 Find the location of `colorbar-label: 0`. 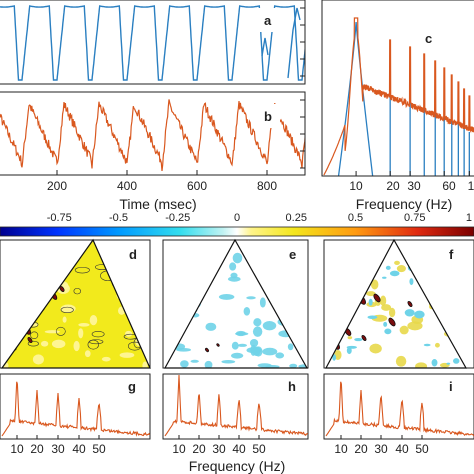

colorbar-label: 0 is located at coordinates (237, 218).